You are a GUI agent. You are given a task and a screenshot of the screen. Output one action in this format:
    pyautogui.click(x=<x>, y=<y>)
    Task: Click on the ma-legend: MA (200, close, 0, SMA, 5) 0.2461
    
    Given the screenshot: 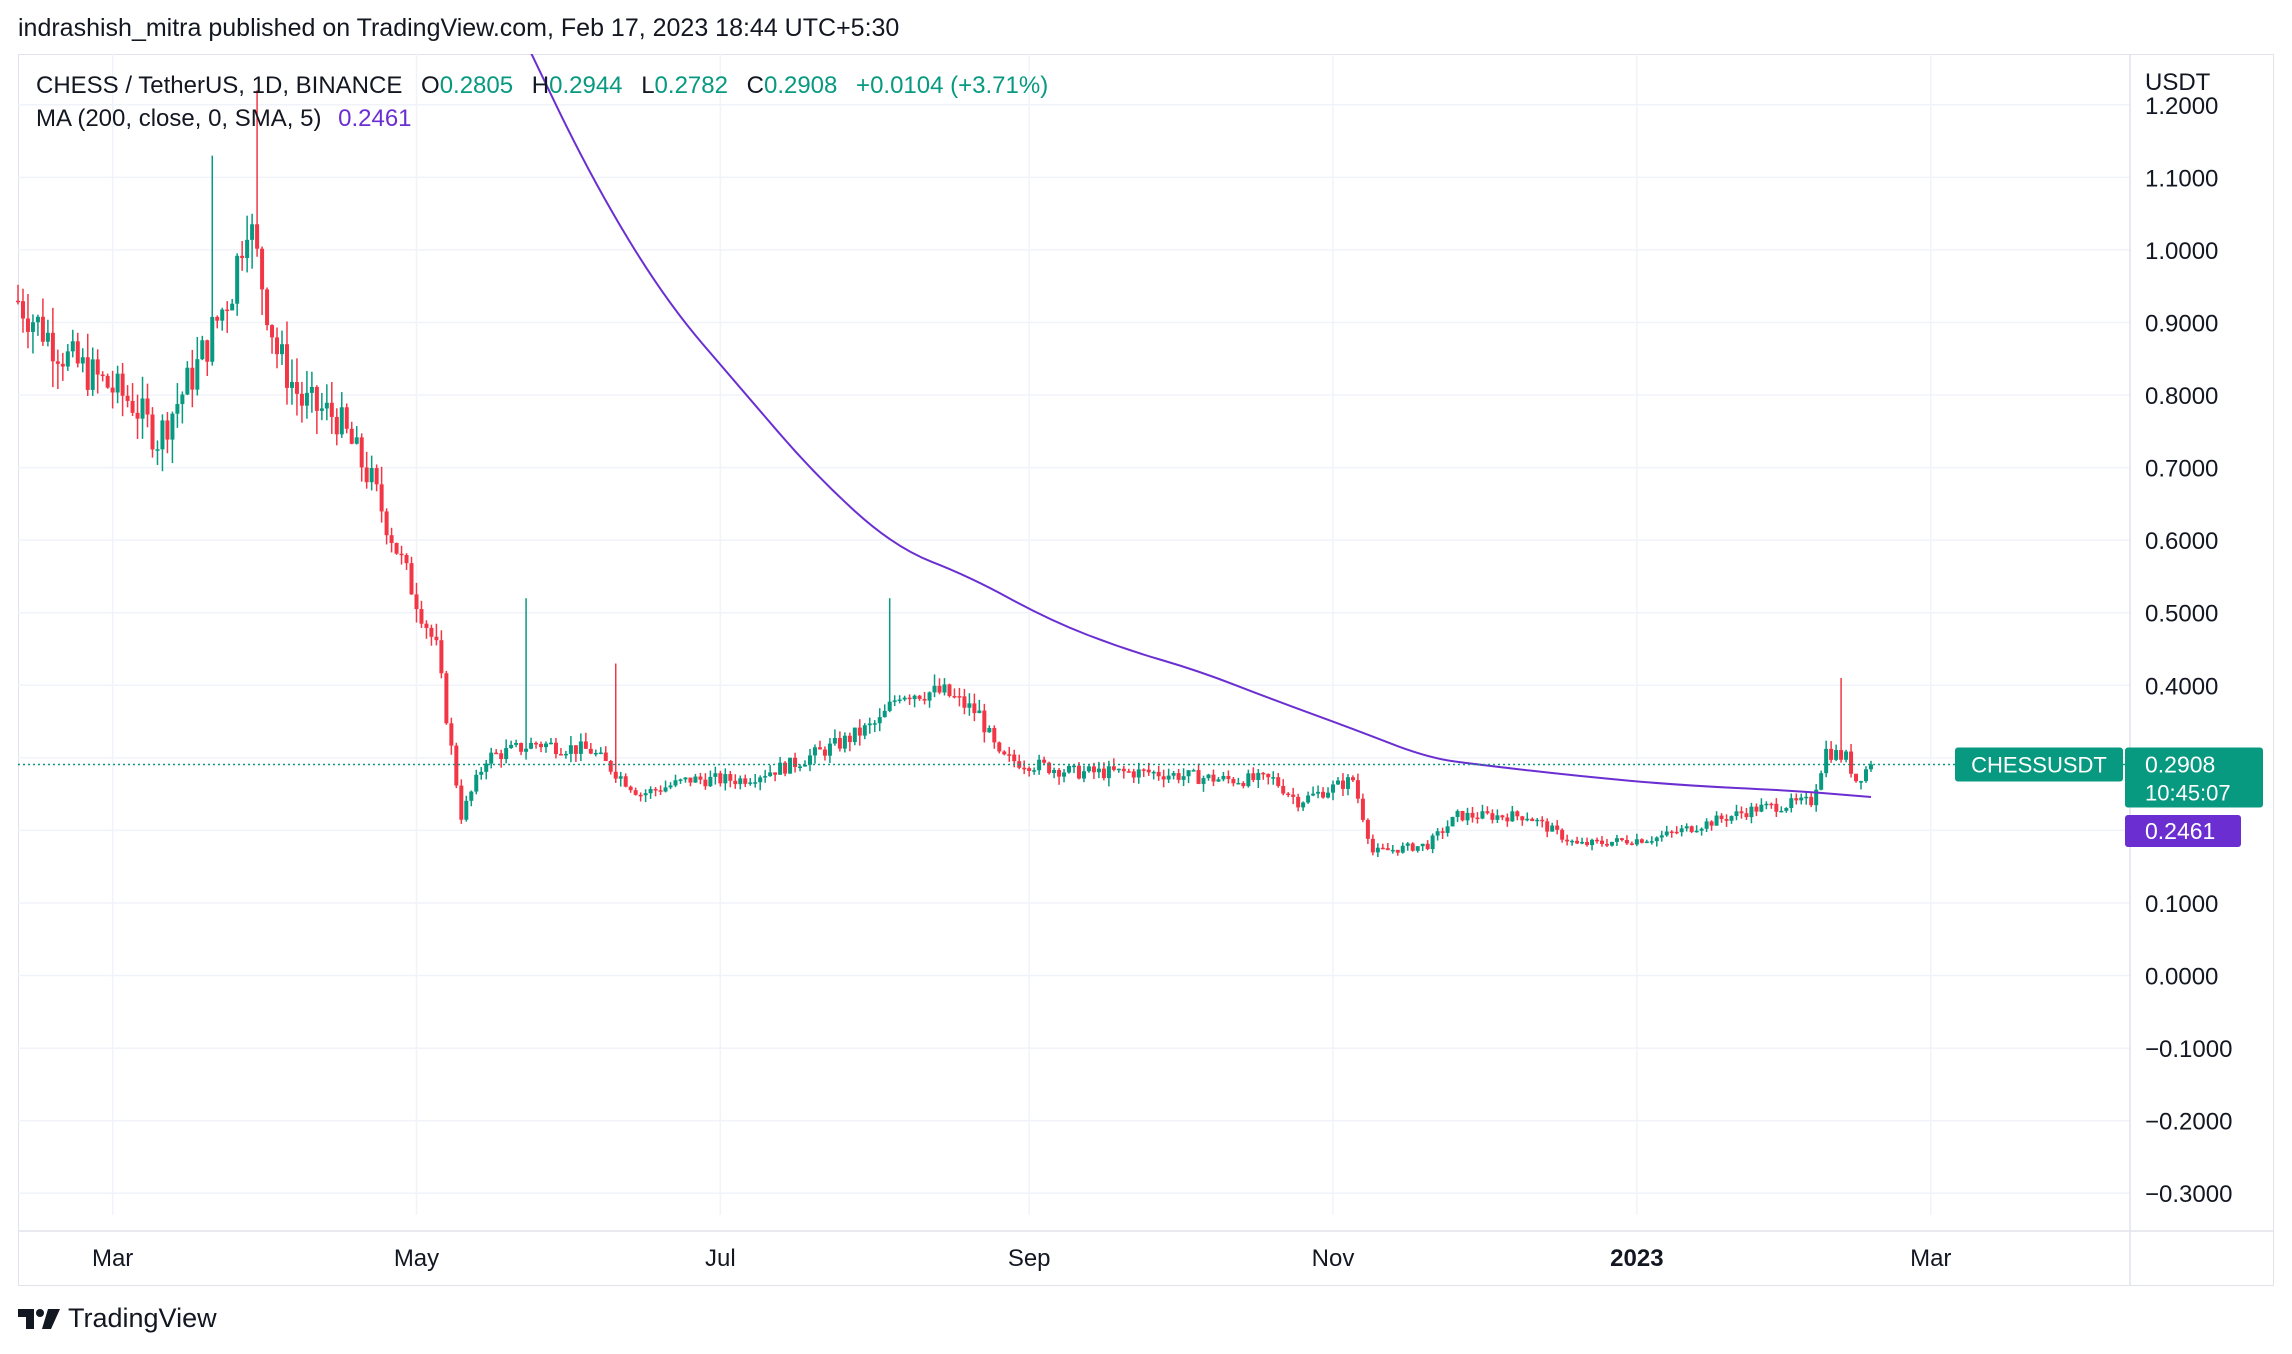 What is the action you would take?
    pyautogui.click(x=224, y=119)
    